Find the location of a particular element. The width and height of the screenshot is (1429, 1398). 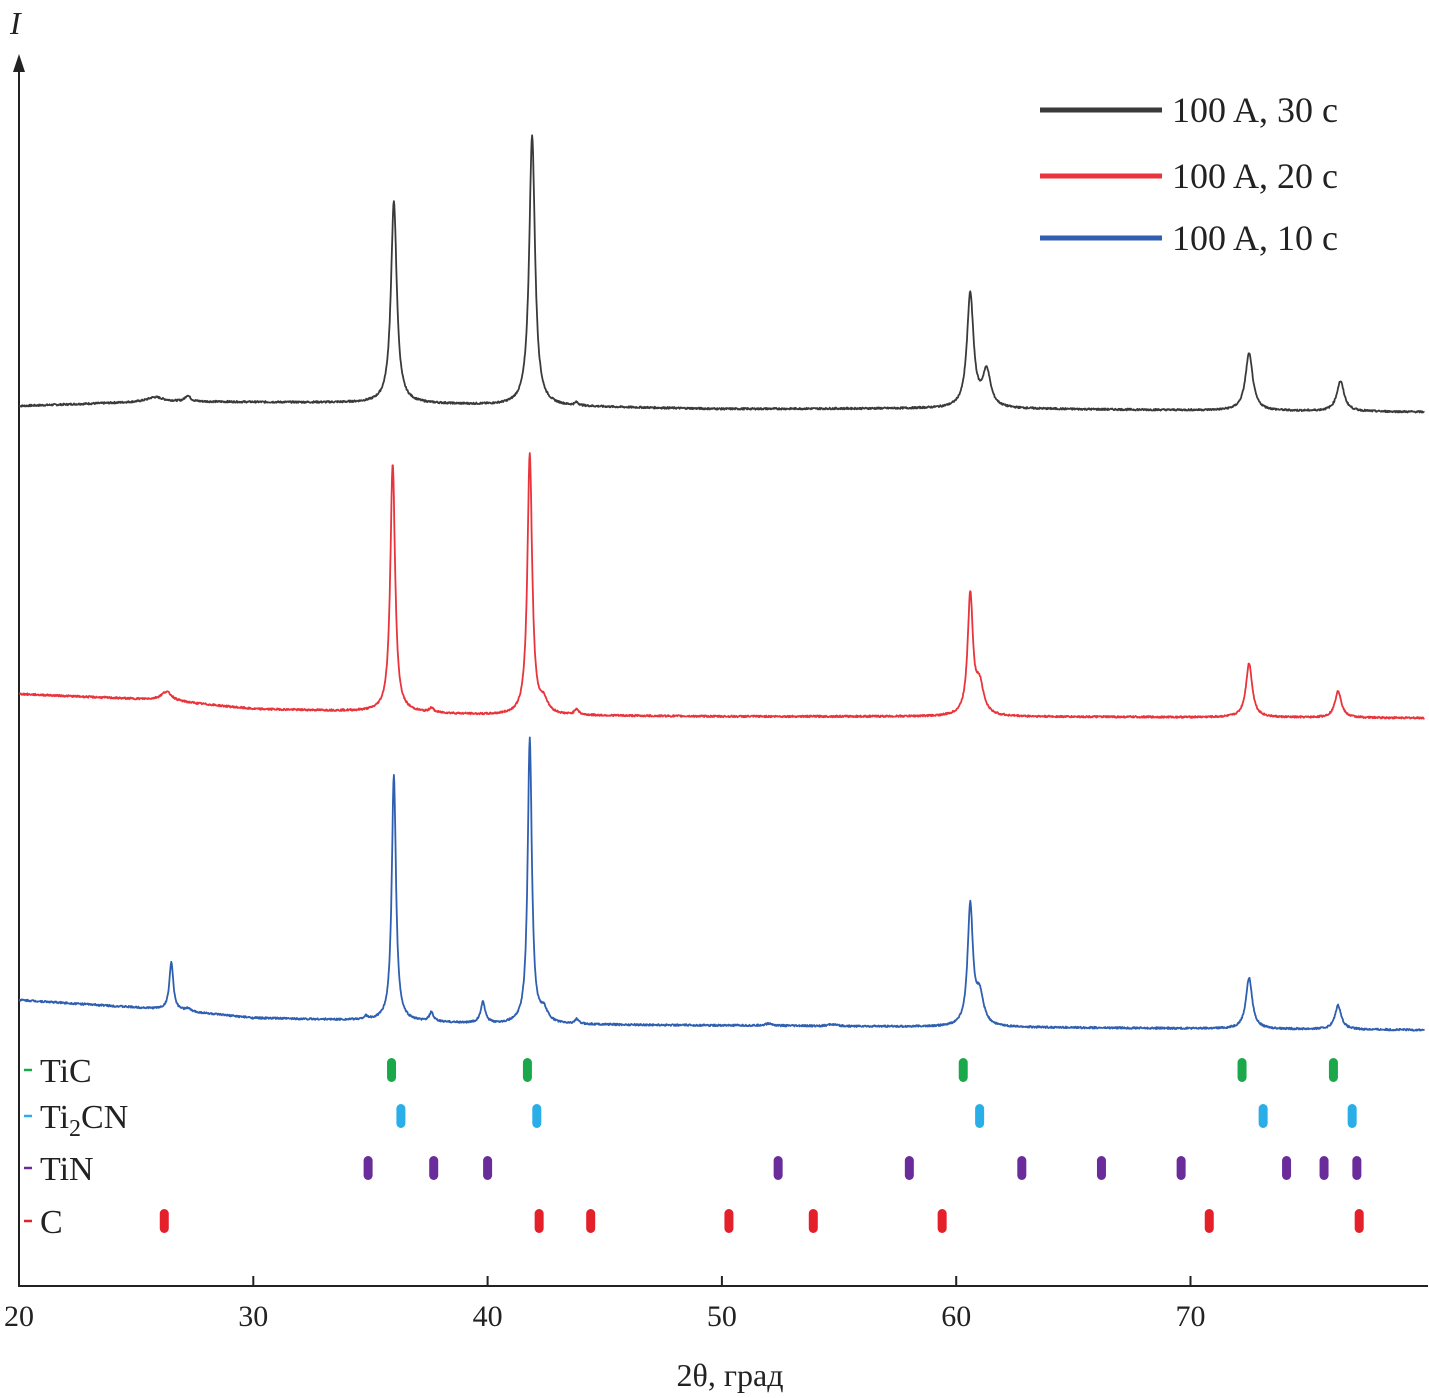

x-tick-label-70: 70 is located at coordinates (1191, 1316).